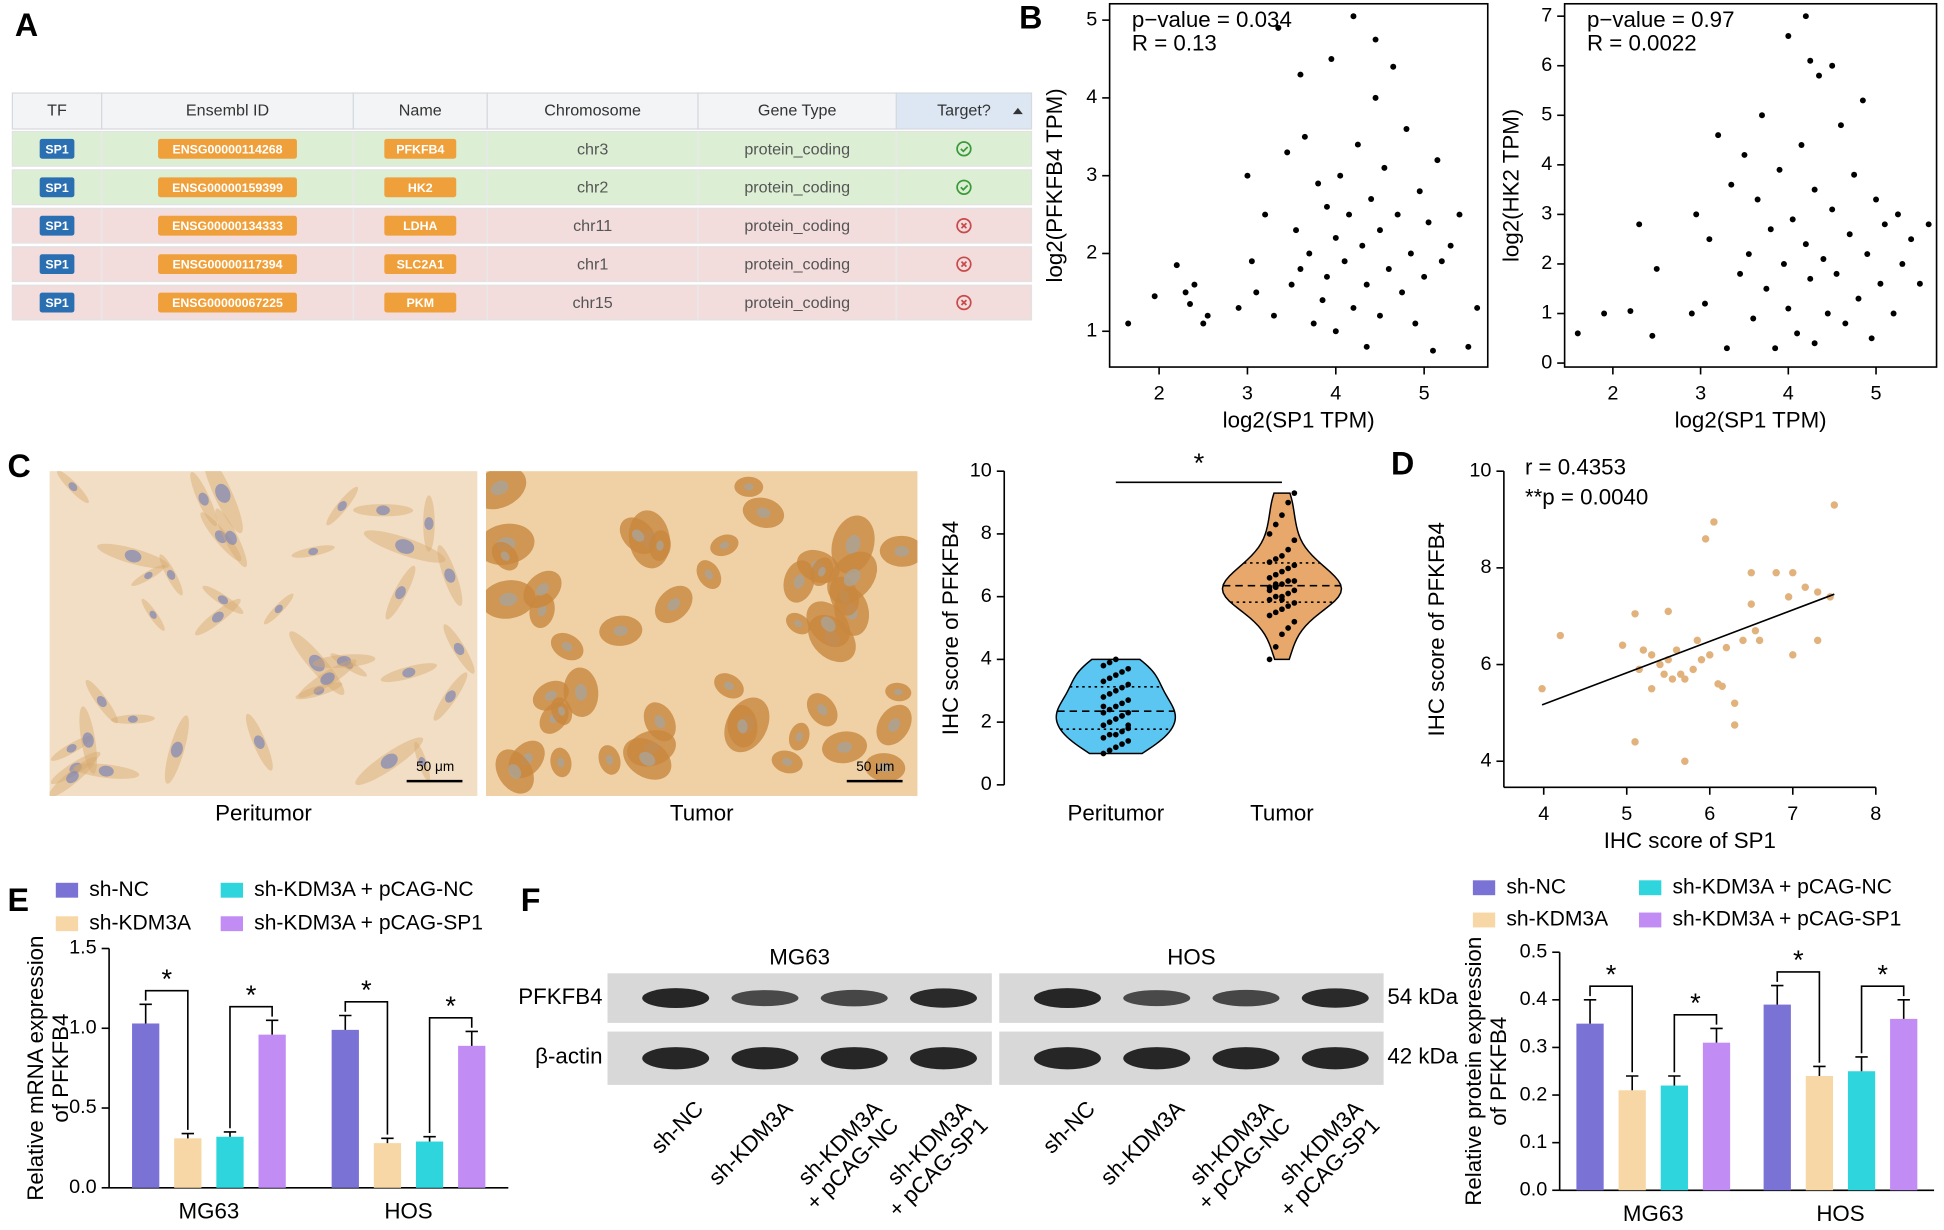 The width and height of the screenshot is (1944, 1230). Describe the element at coordinates (251, 994) in the screenshot. I see `significance-label: *` at that location.